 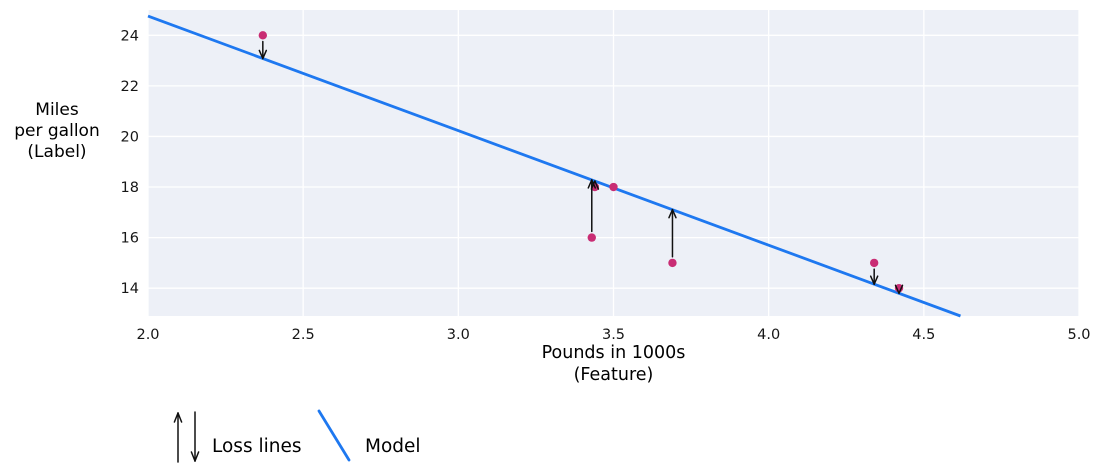 What do you see at coordinates (57, 152) in the screenshot?
I see `y-axis-label-line: (Label)` at bounding box center [57, 152].